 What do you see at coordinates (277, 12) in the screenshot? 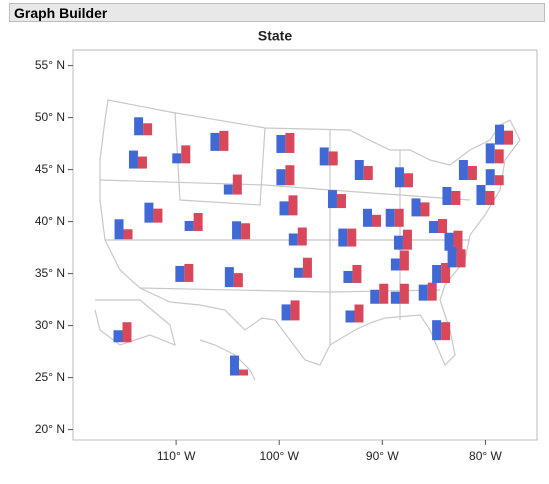
I see `panel-header: Graph Builder` at bounding box center [277, 12].